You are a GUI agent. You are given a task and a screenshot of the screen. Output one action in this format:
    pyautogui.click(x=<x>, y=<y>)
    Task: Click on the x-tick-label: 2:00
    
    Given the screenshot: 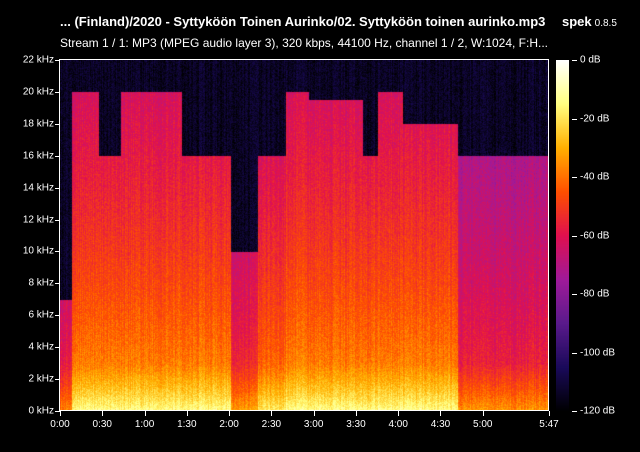 What is the action you would take?
    pyautogui.click(x=229, y=424)
    